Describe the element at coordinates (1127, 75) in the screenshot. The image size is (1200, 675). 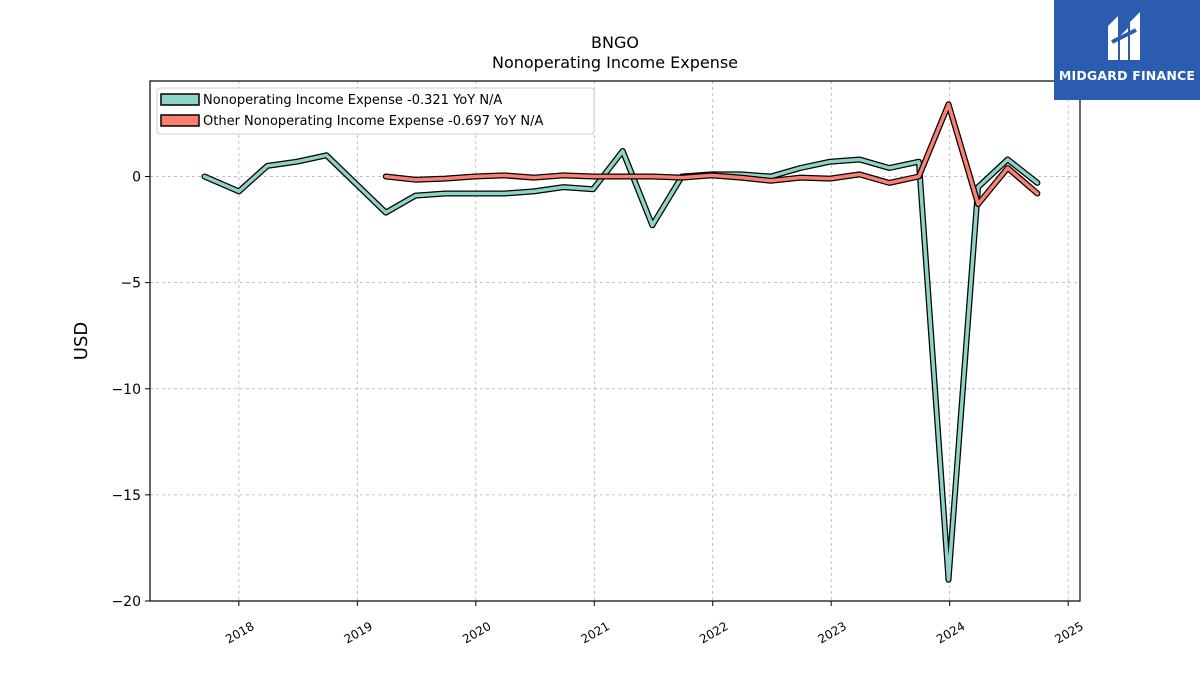
I see `brand-name: MIDGARD FINANCE` at that location.